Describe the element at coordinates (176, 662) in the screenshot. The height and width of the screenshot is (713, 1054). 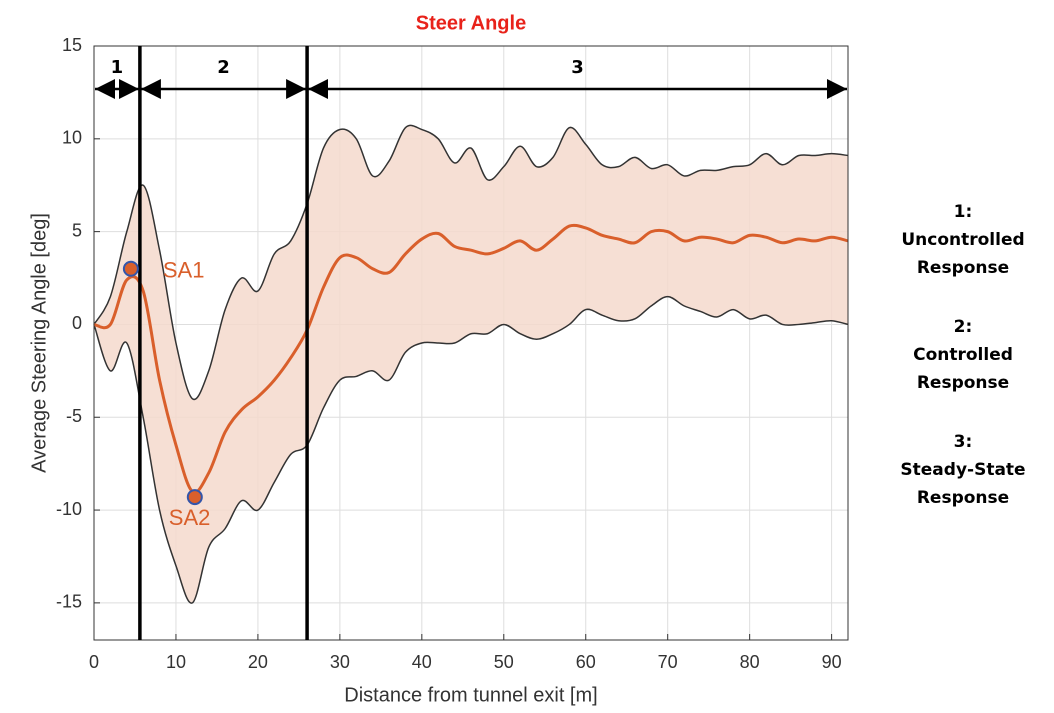
I see `x-tick-label: 10` at that location.